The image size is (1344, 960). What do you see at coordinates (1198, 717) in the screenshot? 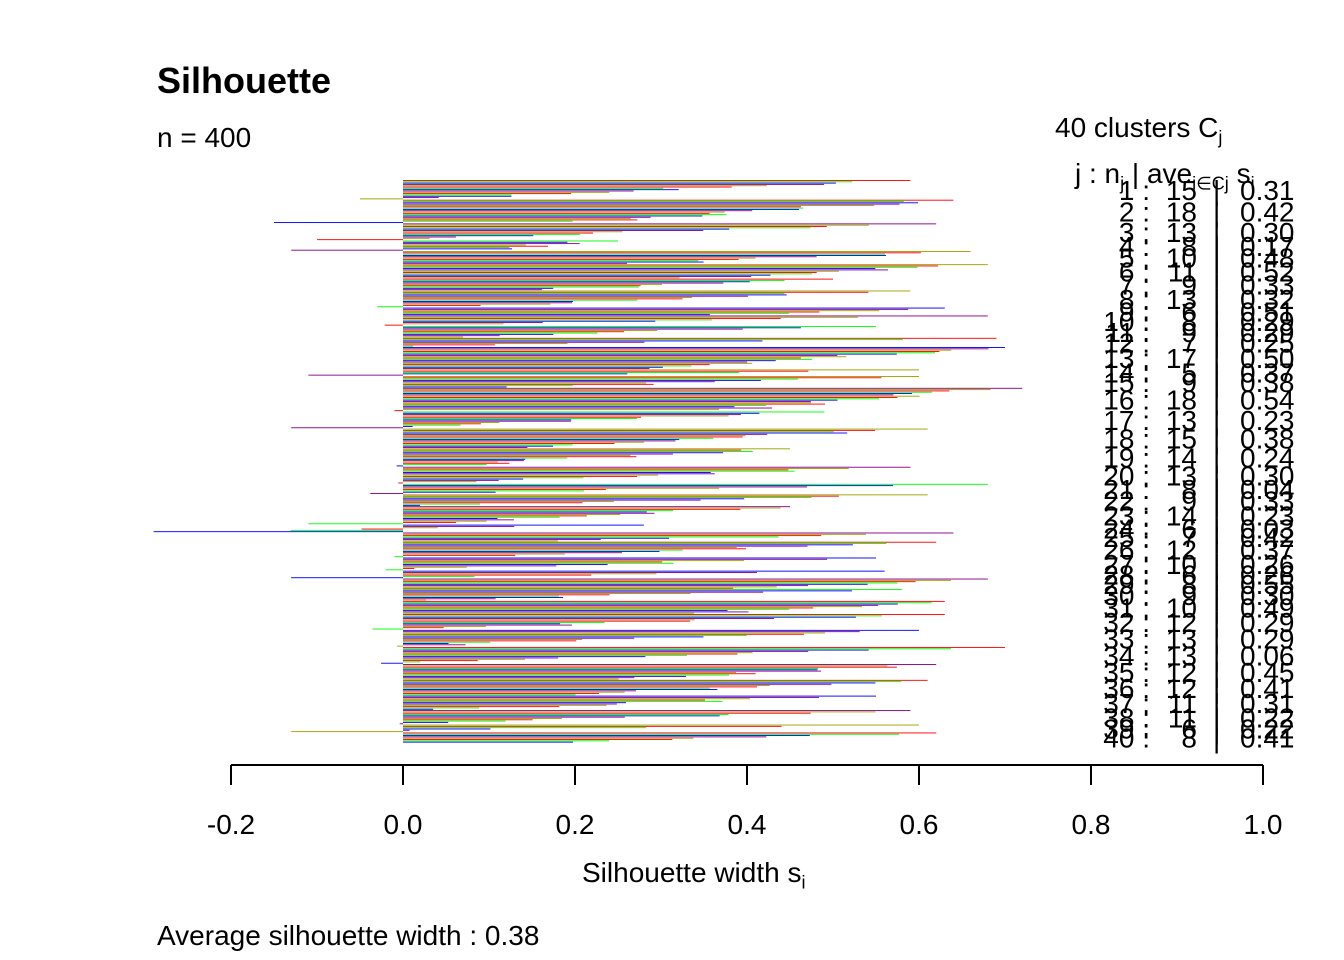
I see `cluster-label: 38 :11 | 0.22` at bounding box center [1198, 717].